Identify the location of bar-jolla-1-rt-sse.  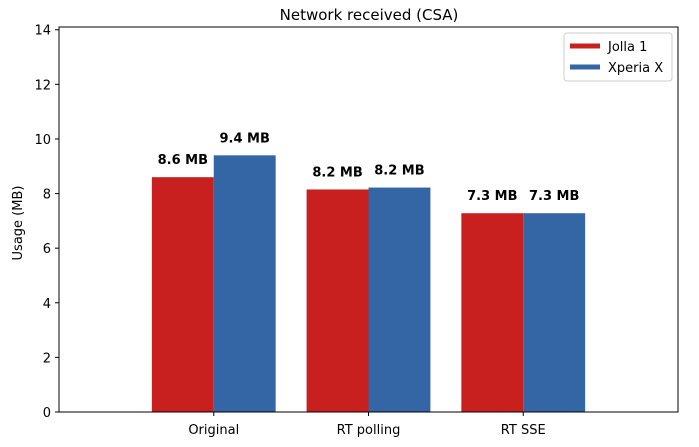
(492, 312).